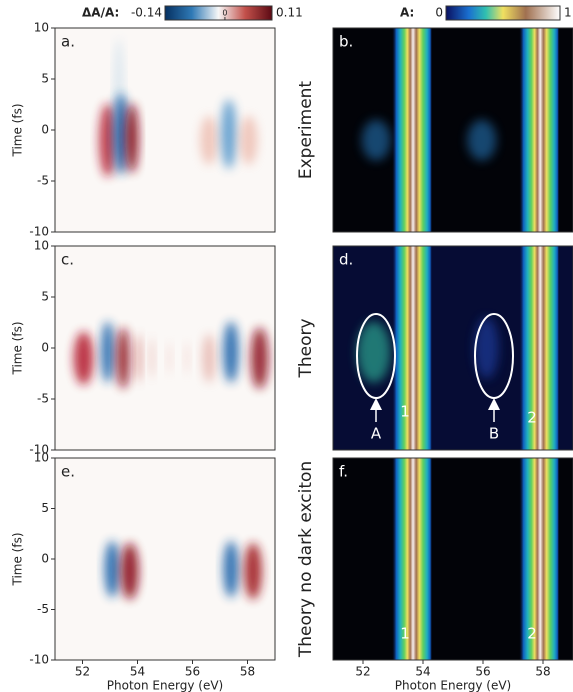 The image size is (573, 692). What do you see at coordinates (346, 42) in the screenshot?
I see `panel-label: b.` at bounding box center [346, 42].